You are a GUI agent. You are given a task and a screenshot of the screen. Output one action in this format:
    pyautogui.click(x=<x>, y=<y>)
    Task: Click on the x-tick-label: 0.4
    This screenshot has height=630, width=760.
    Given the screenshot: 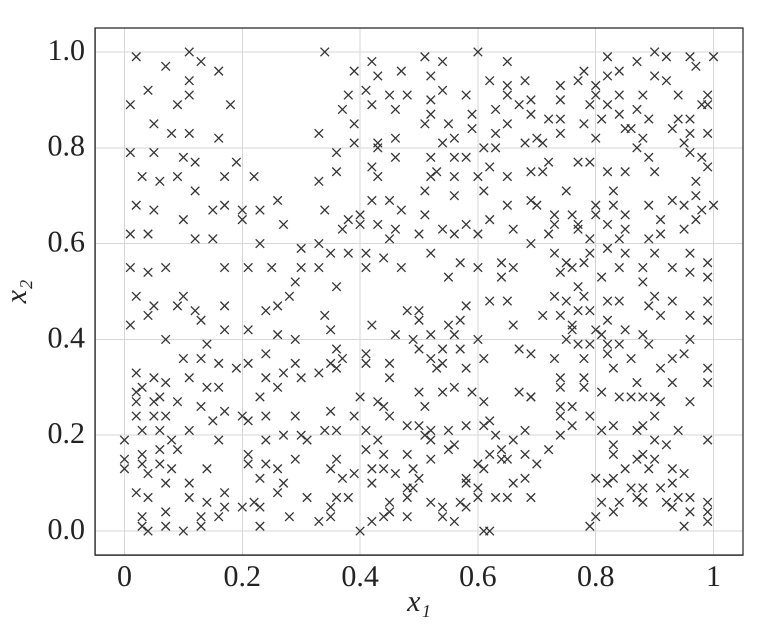 What is the action you would take?
    pyautogui.click(x=360, y=576)
    